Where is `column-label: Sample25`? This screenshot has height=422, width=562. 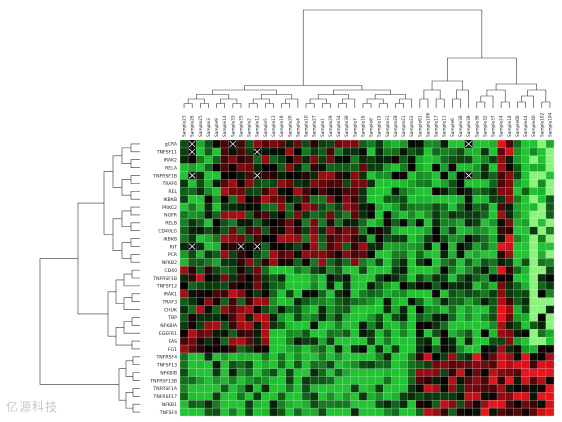 column-label: Sample25 is located at coordinates (201, 126).